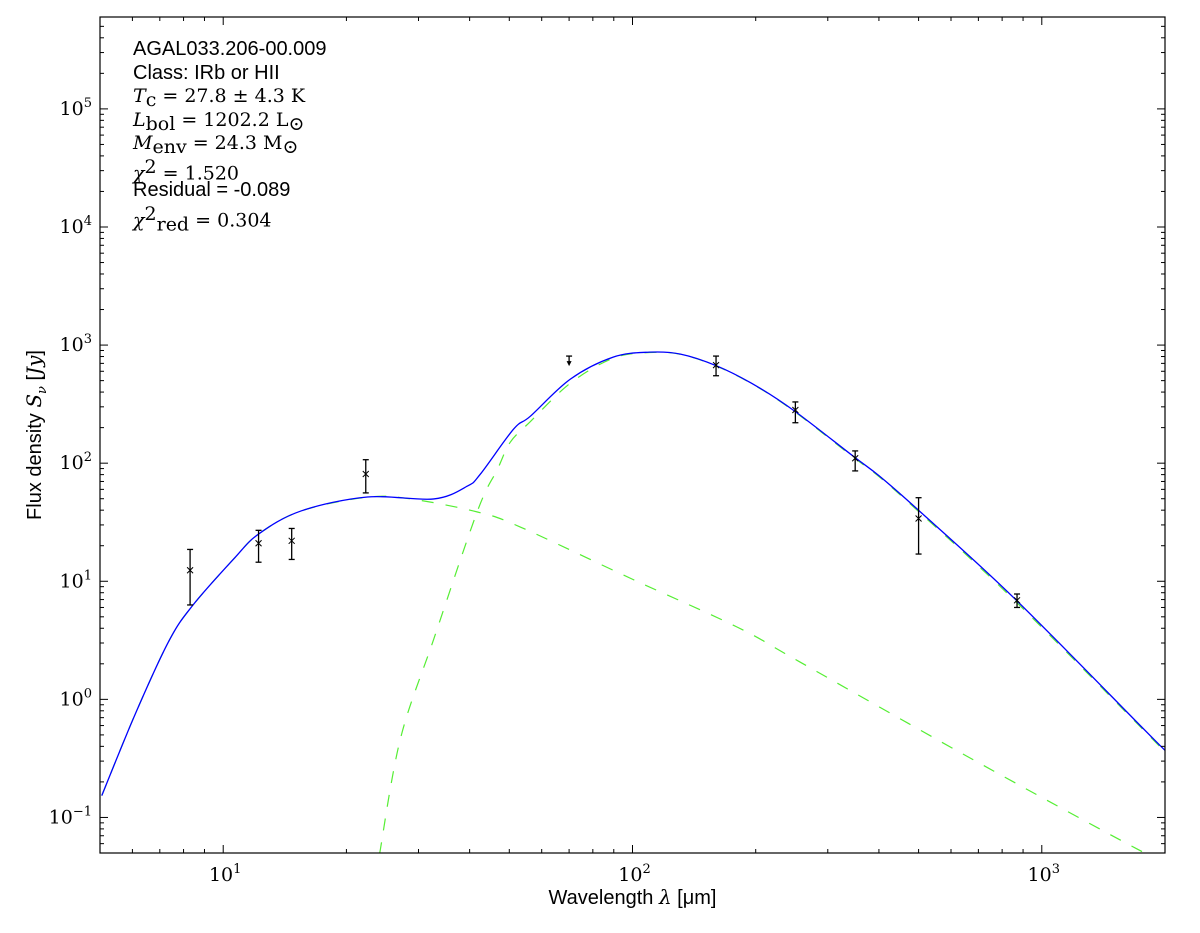 The height and width of the screenshot is (933, 1200). I want to click on annotation-segment: = 0.304, so click(230, 219).